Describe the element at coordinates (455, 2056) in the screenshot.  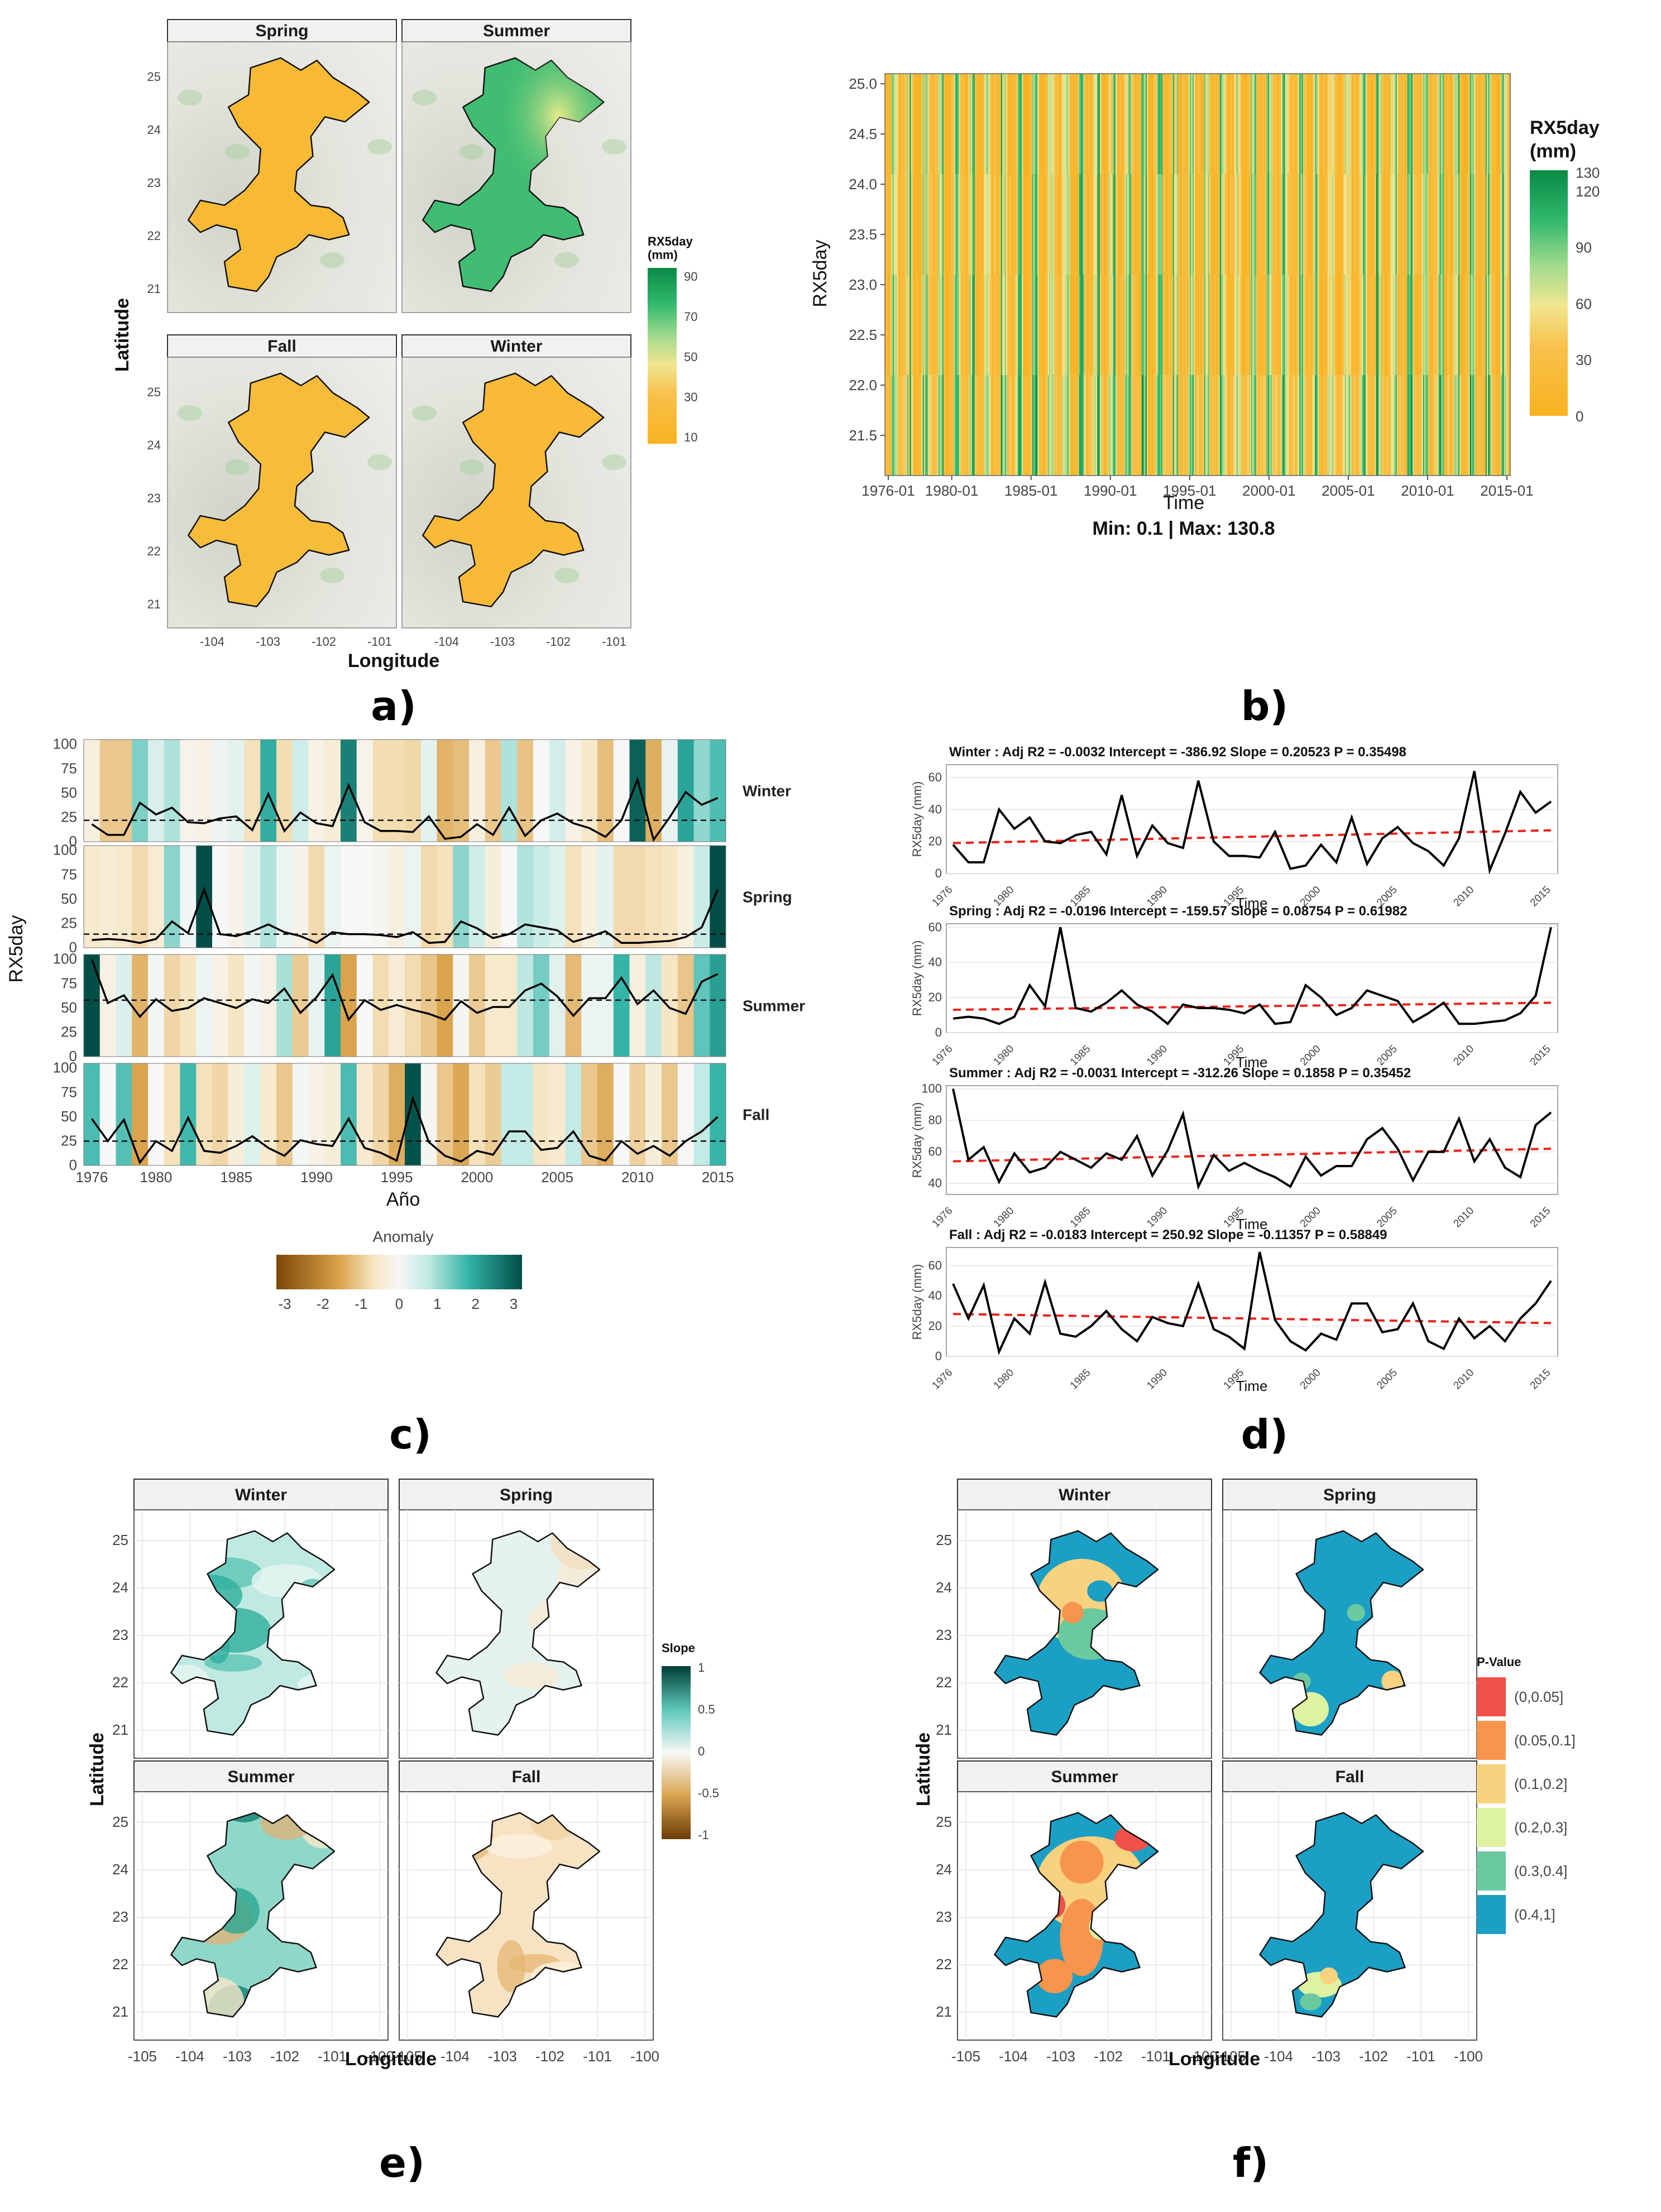
I see `x-tick: -104` at that location.